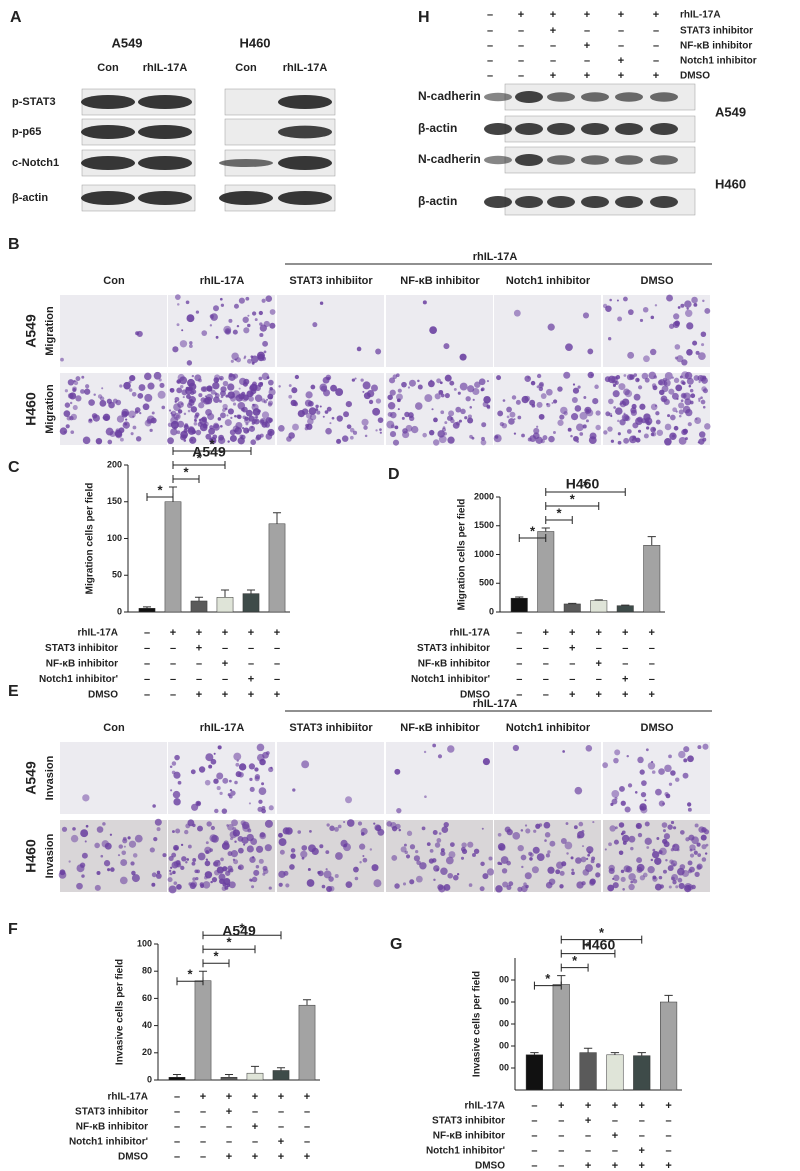 This screenshot has height=1171, width=800. What do you see at coordinates (108, 68) in the screenshot?
I see `lane-label: Con` at bounding box center [108, 68].